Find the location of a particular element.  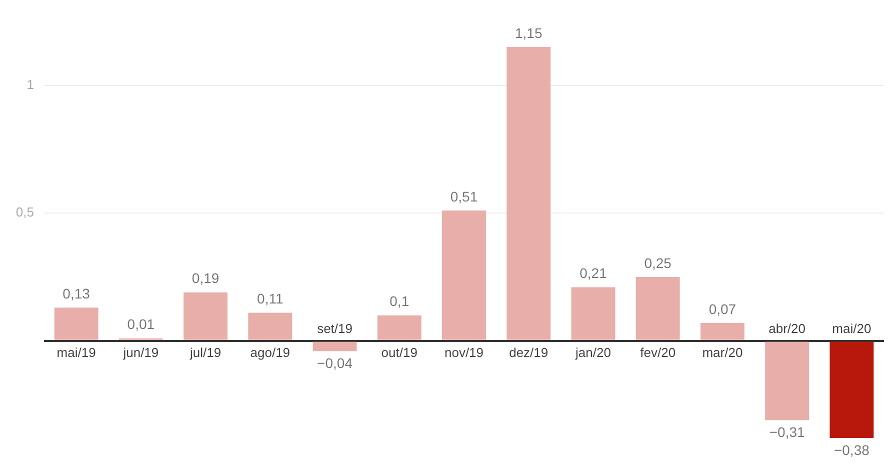

x-tick-label: abr/20 is located at coordinates (787, 328).